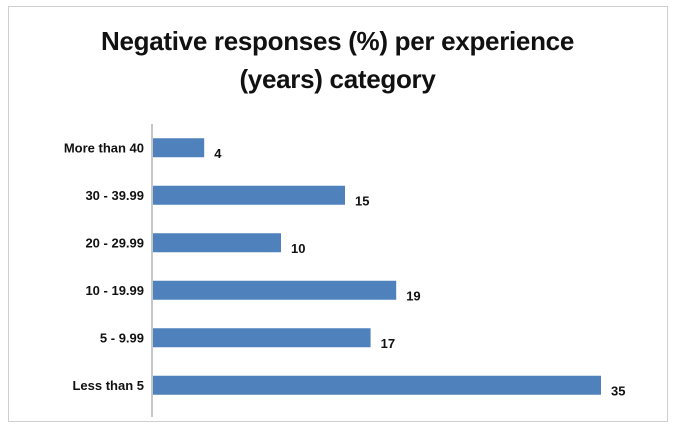  Describe the element at coordinates (114, 290) in the screenshot. I see `y-tick-label: 10 - 19.99` at that location.